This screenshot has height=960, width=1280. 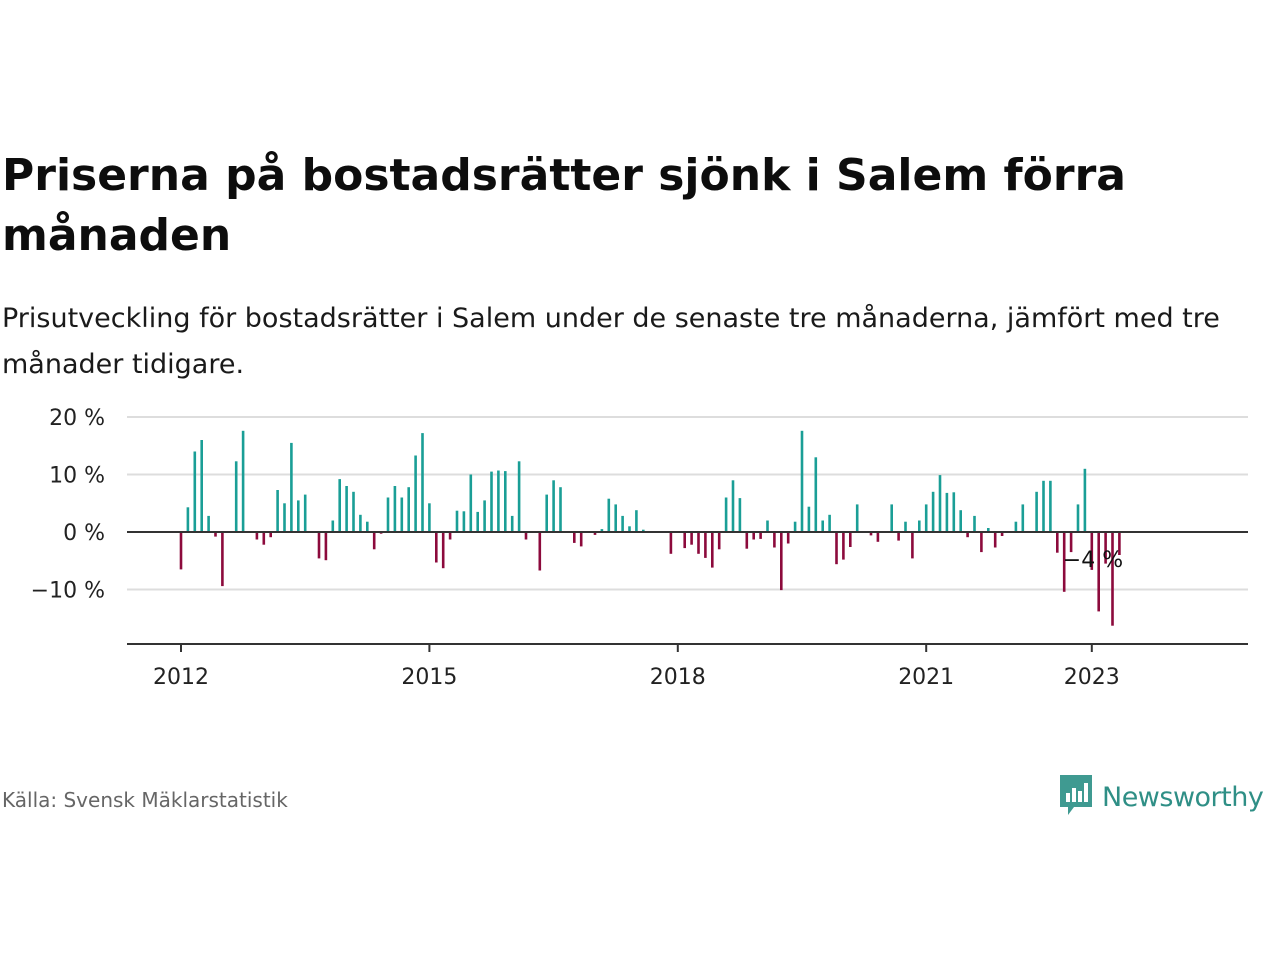 I want to click on y-tick-label: 10 %, so click(x=77, y=476).